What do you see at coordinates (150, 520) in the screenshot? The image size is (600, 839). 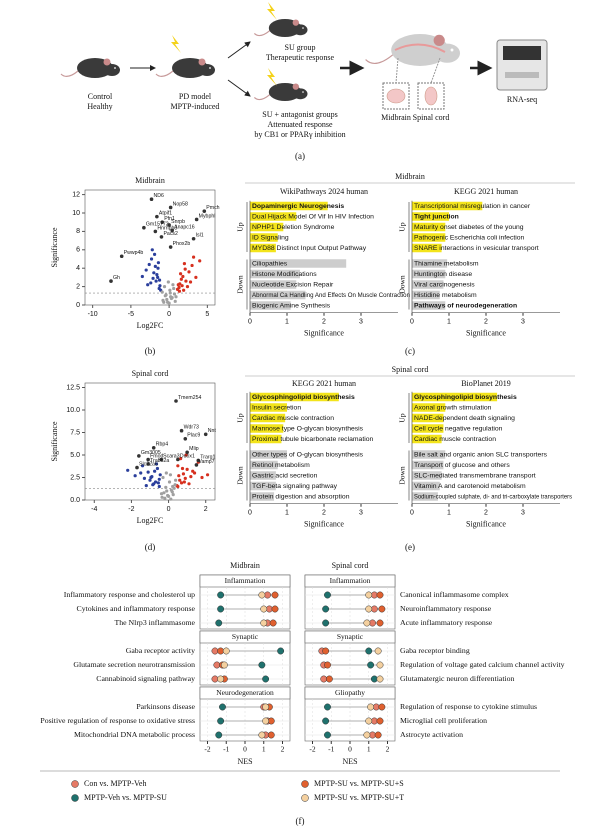 I see `x-axis-label: Log2FC` at bounding box center [150, 520].